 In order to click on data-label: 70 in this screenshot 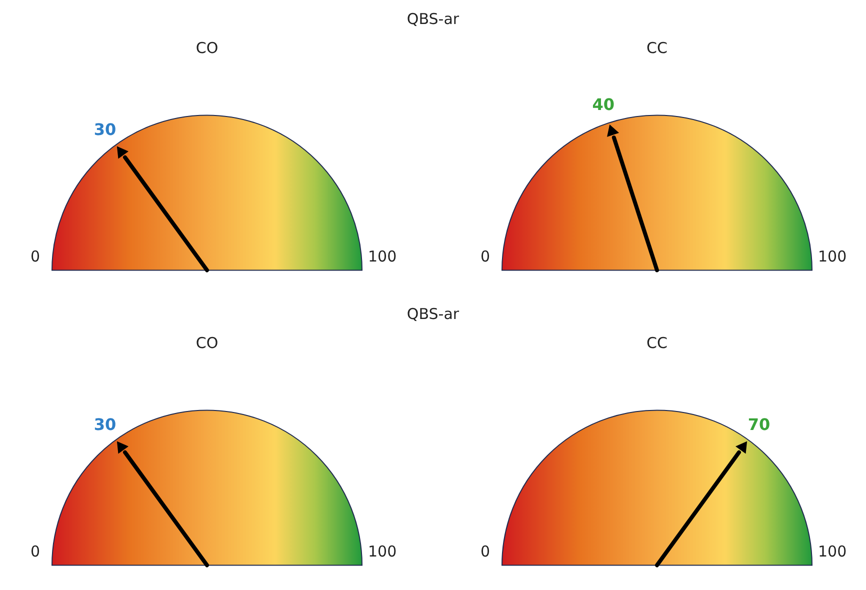, I will do `click(759, 424)`.